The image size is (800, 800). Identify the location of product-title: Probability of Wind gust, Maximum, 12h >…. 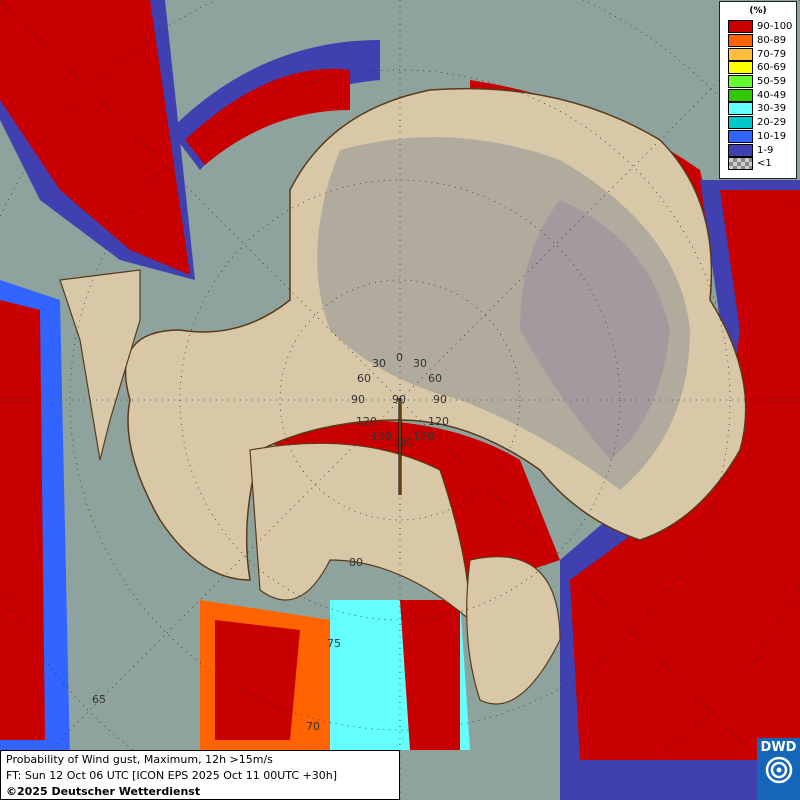
(139, 759).